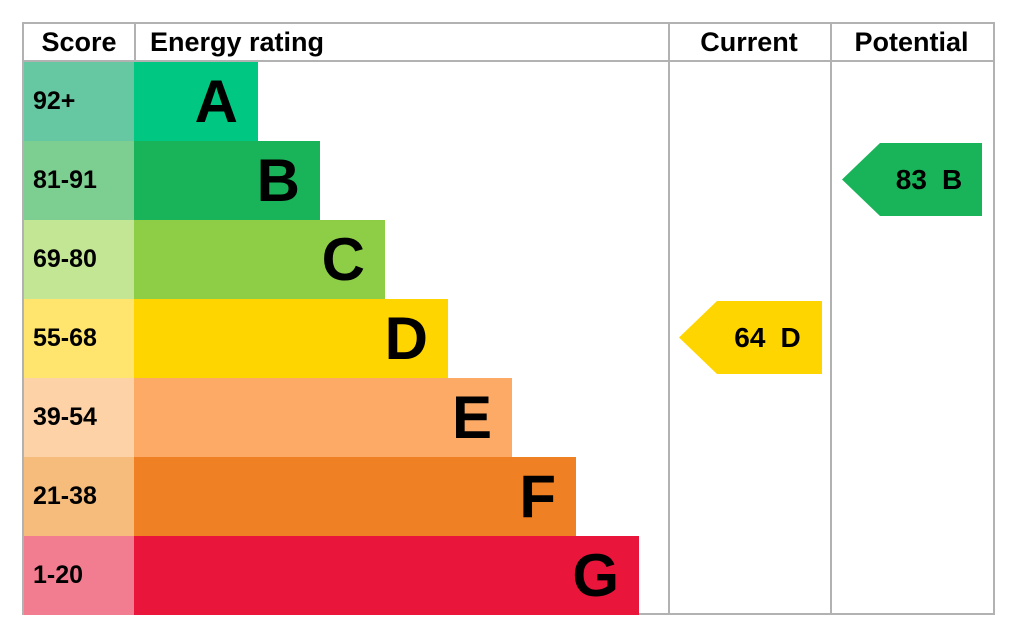  I want to click on band-score-range: 55-68, so click(79, 338).